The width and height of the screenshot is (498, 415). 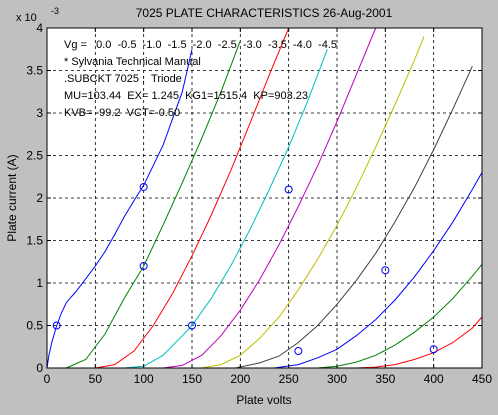 I want to click on y-exponent-label: x 10, so click(x=26, y=18).